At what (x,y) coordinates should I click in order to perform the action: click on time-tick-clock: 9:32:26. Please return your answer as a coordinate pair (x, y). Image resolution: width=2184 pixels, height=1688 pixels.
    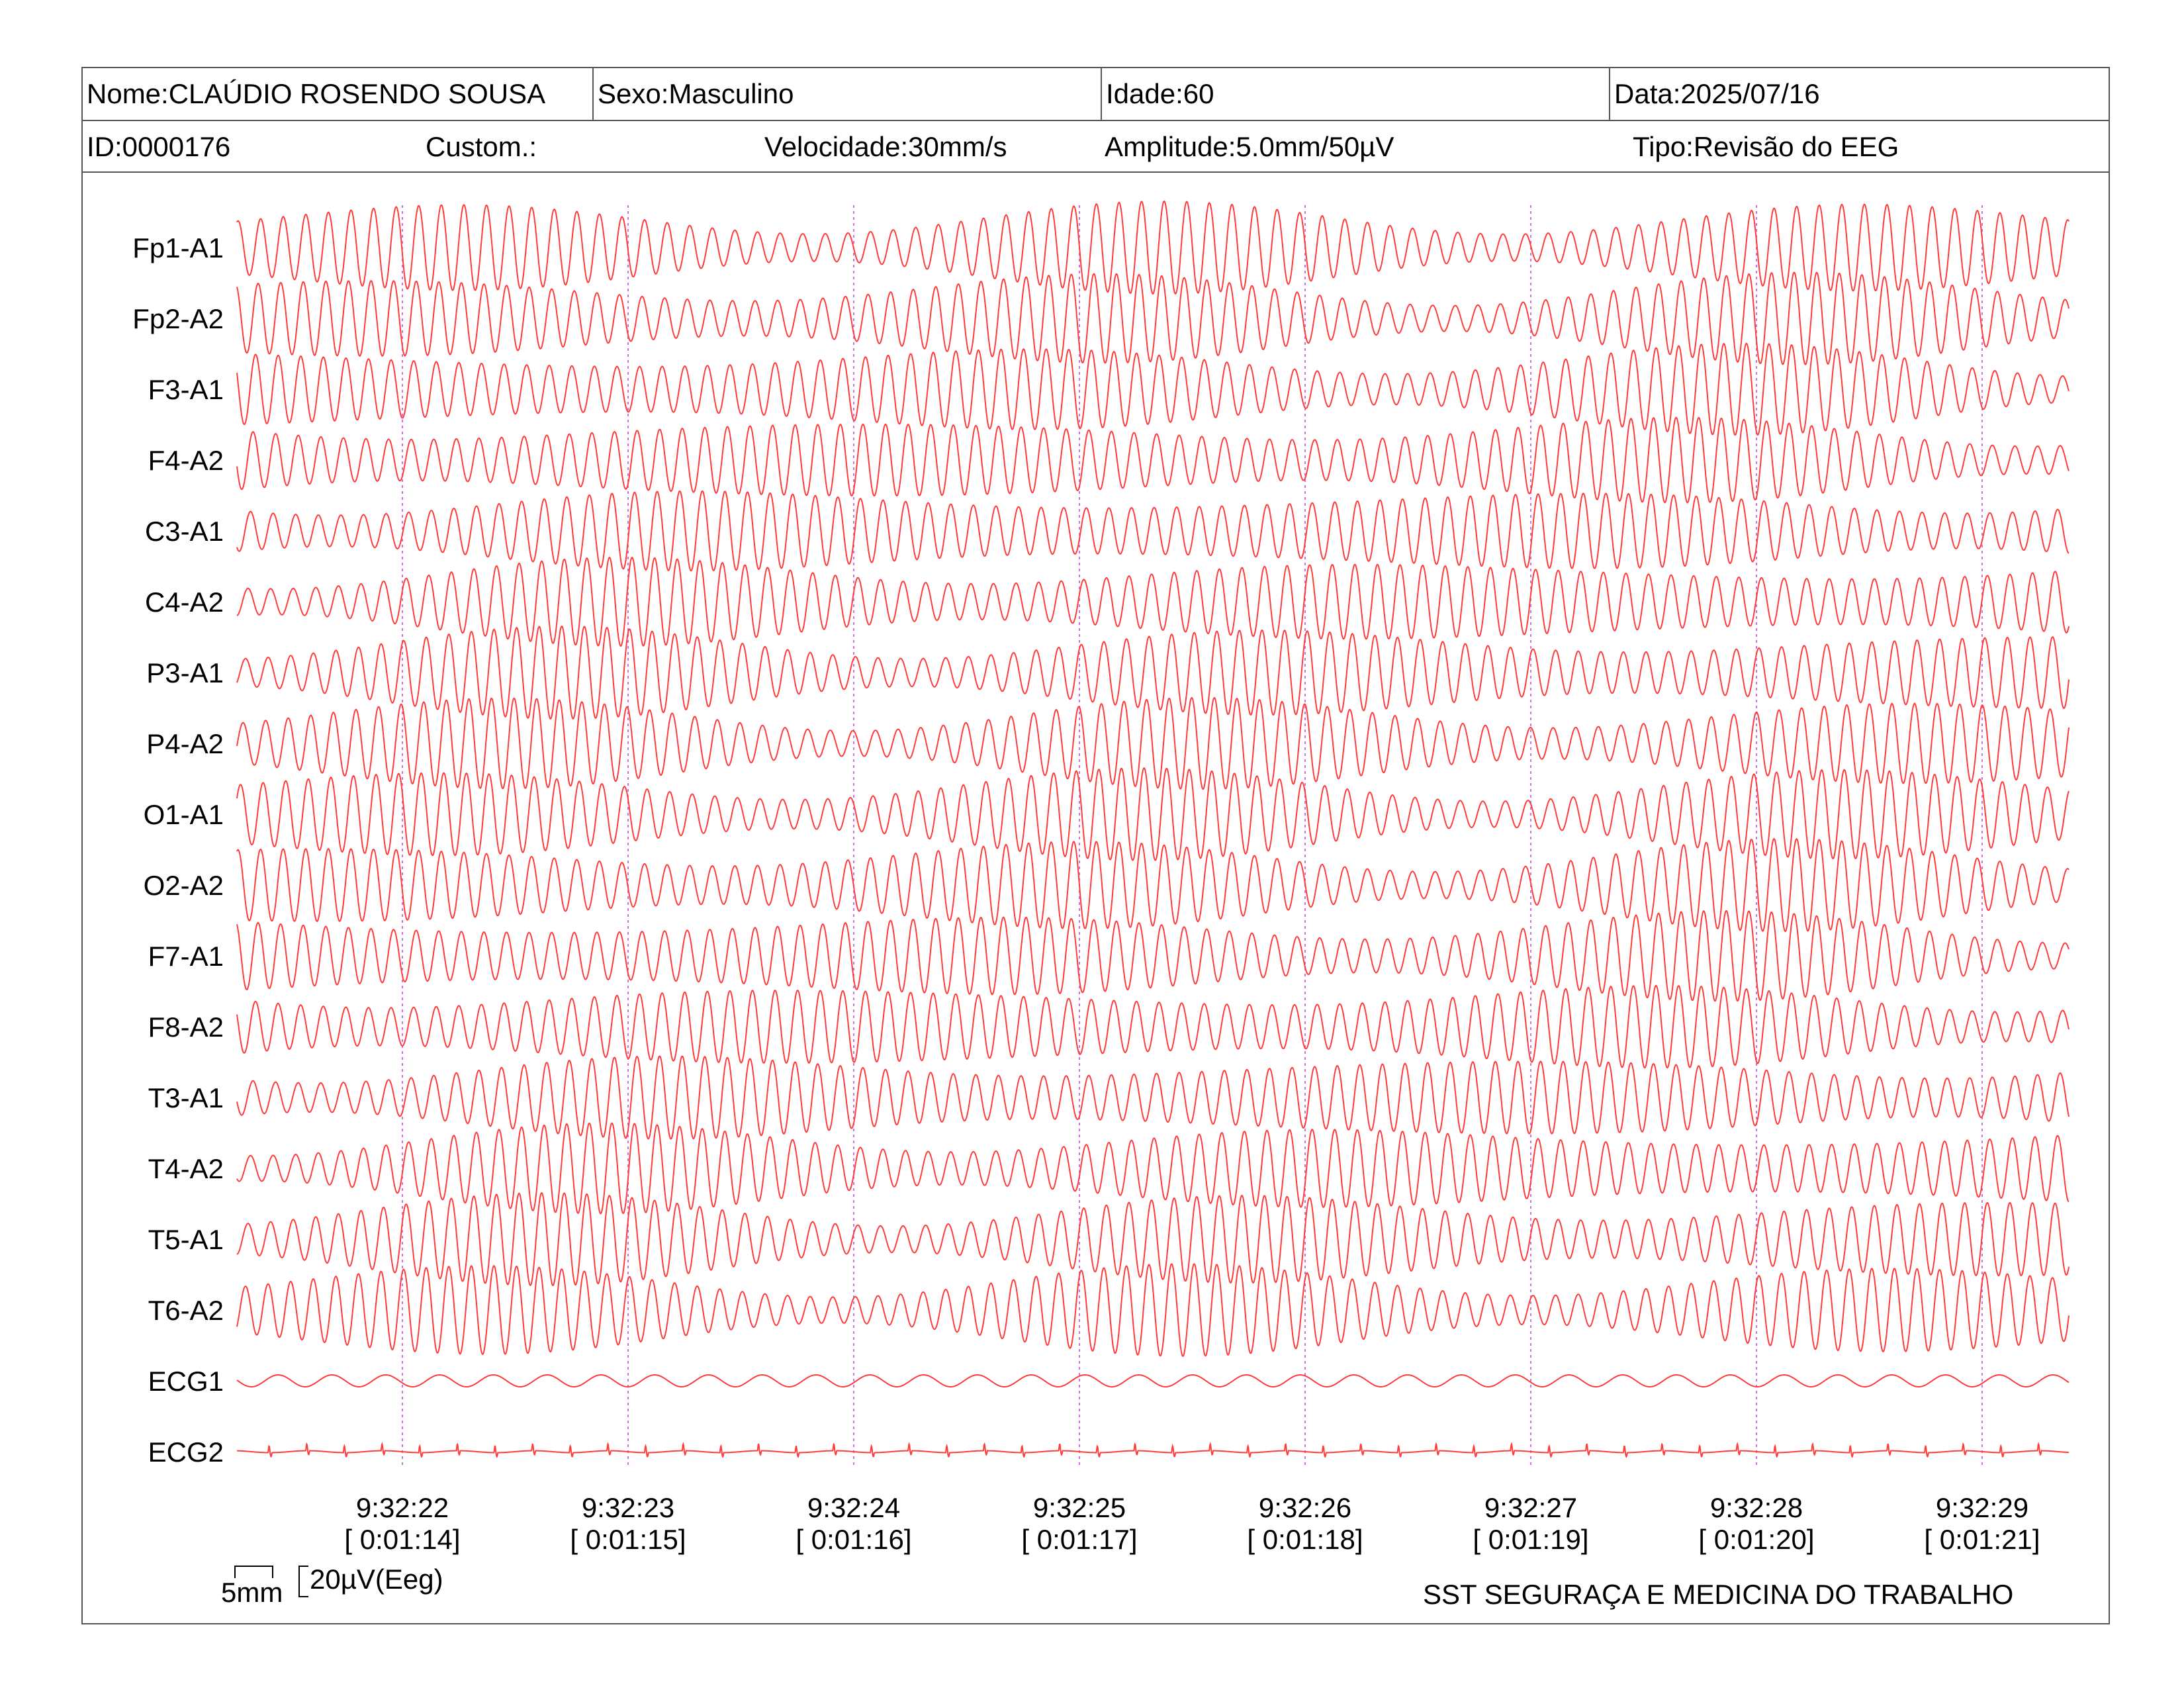
    Looking at the image, I should click on (1305, 1507).